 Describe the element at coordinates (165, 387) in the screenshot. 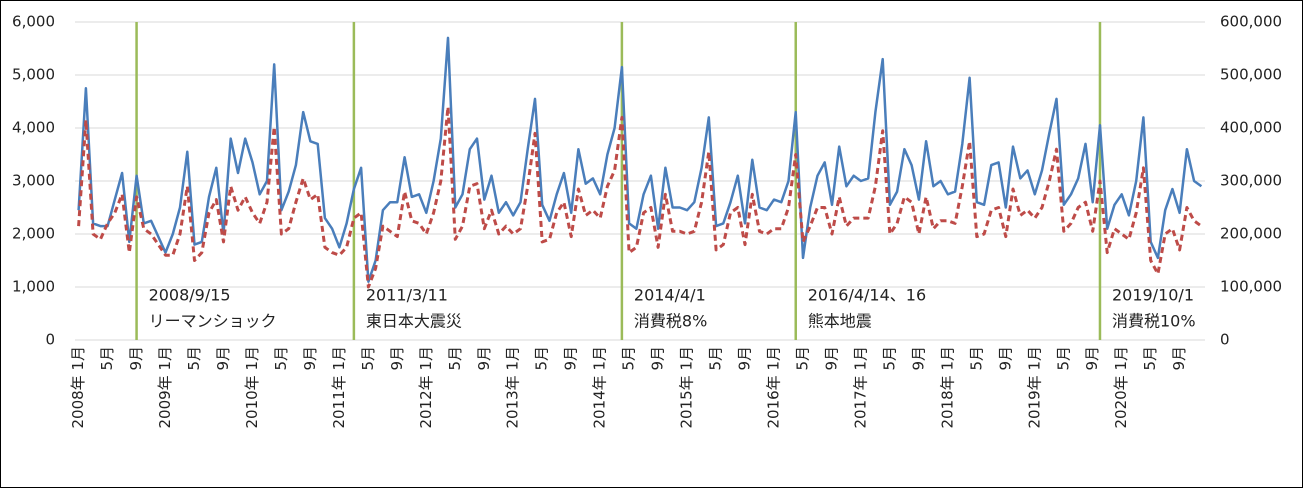

I see `x-tick-label: 2009年 1月` at that location.